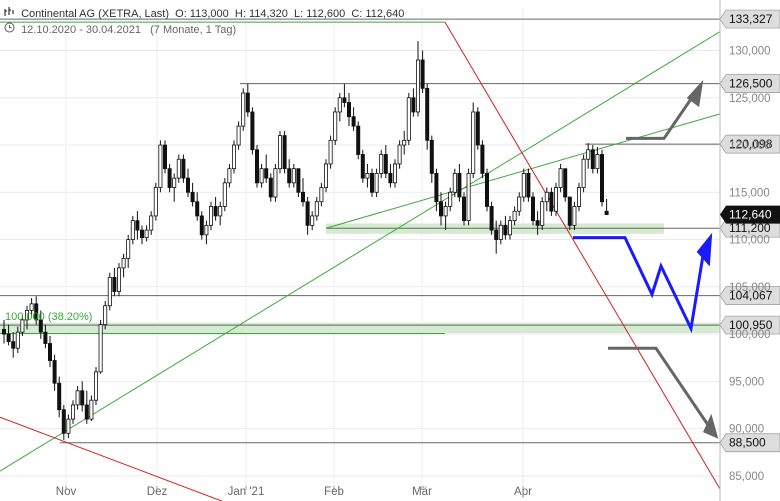  I want to click on last-price-label: 112,640, so click(750, 215).